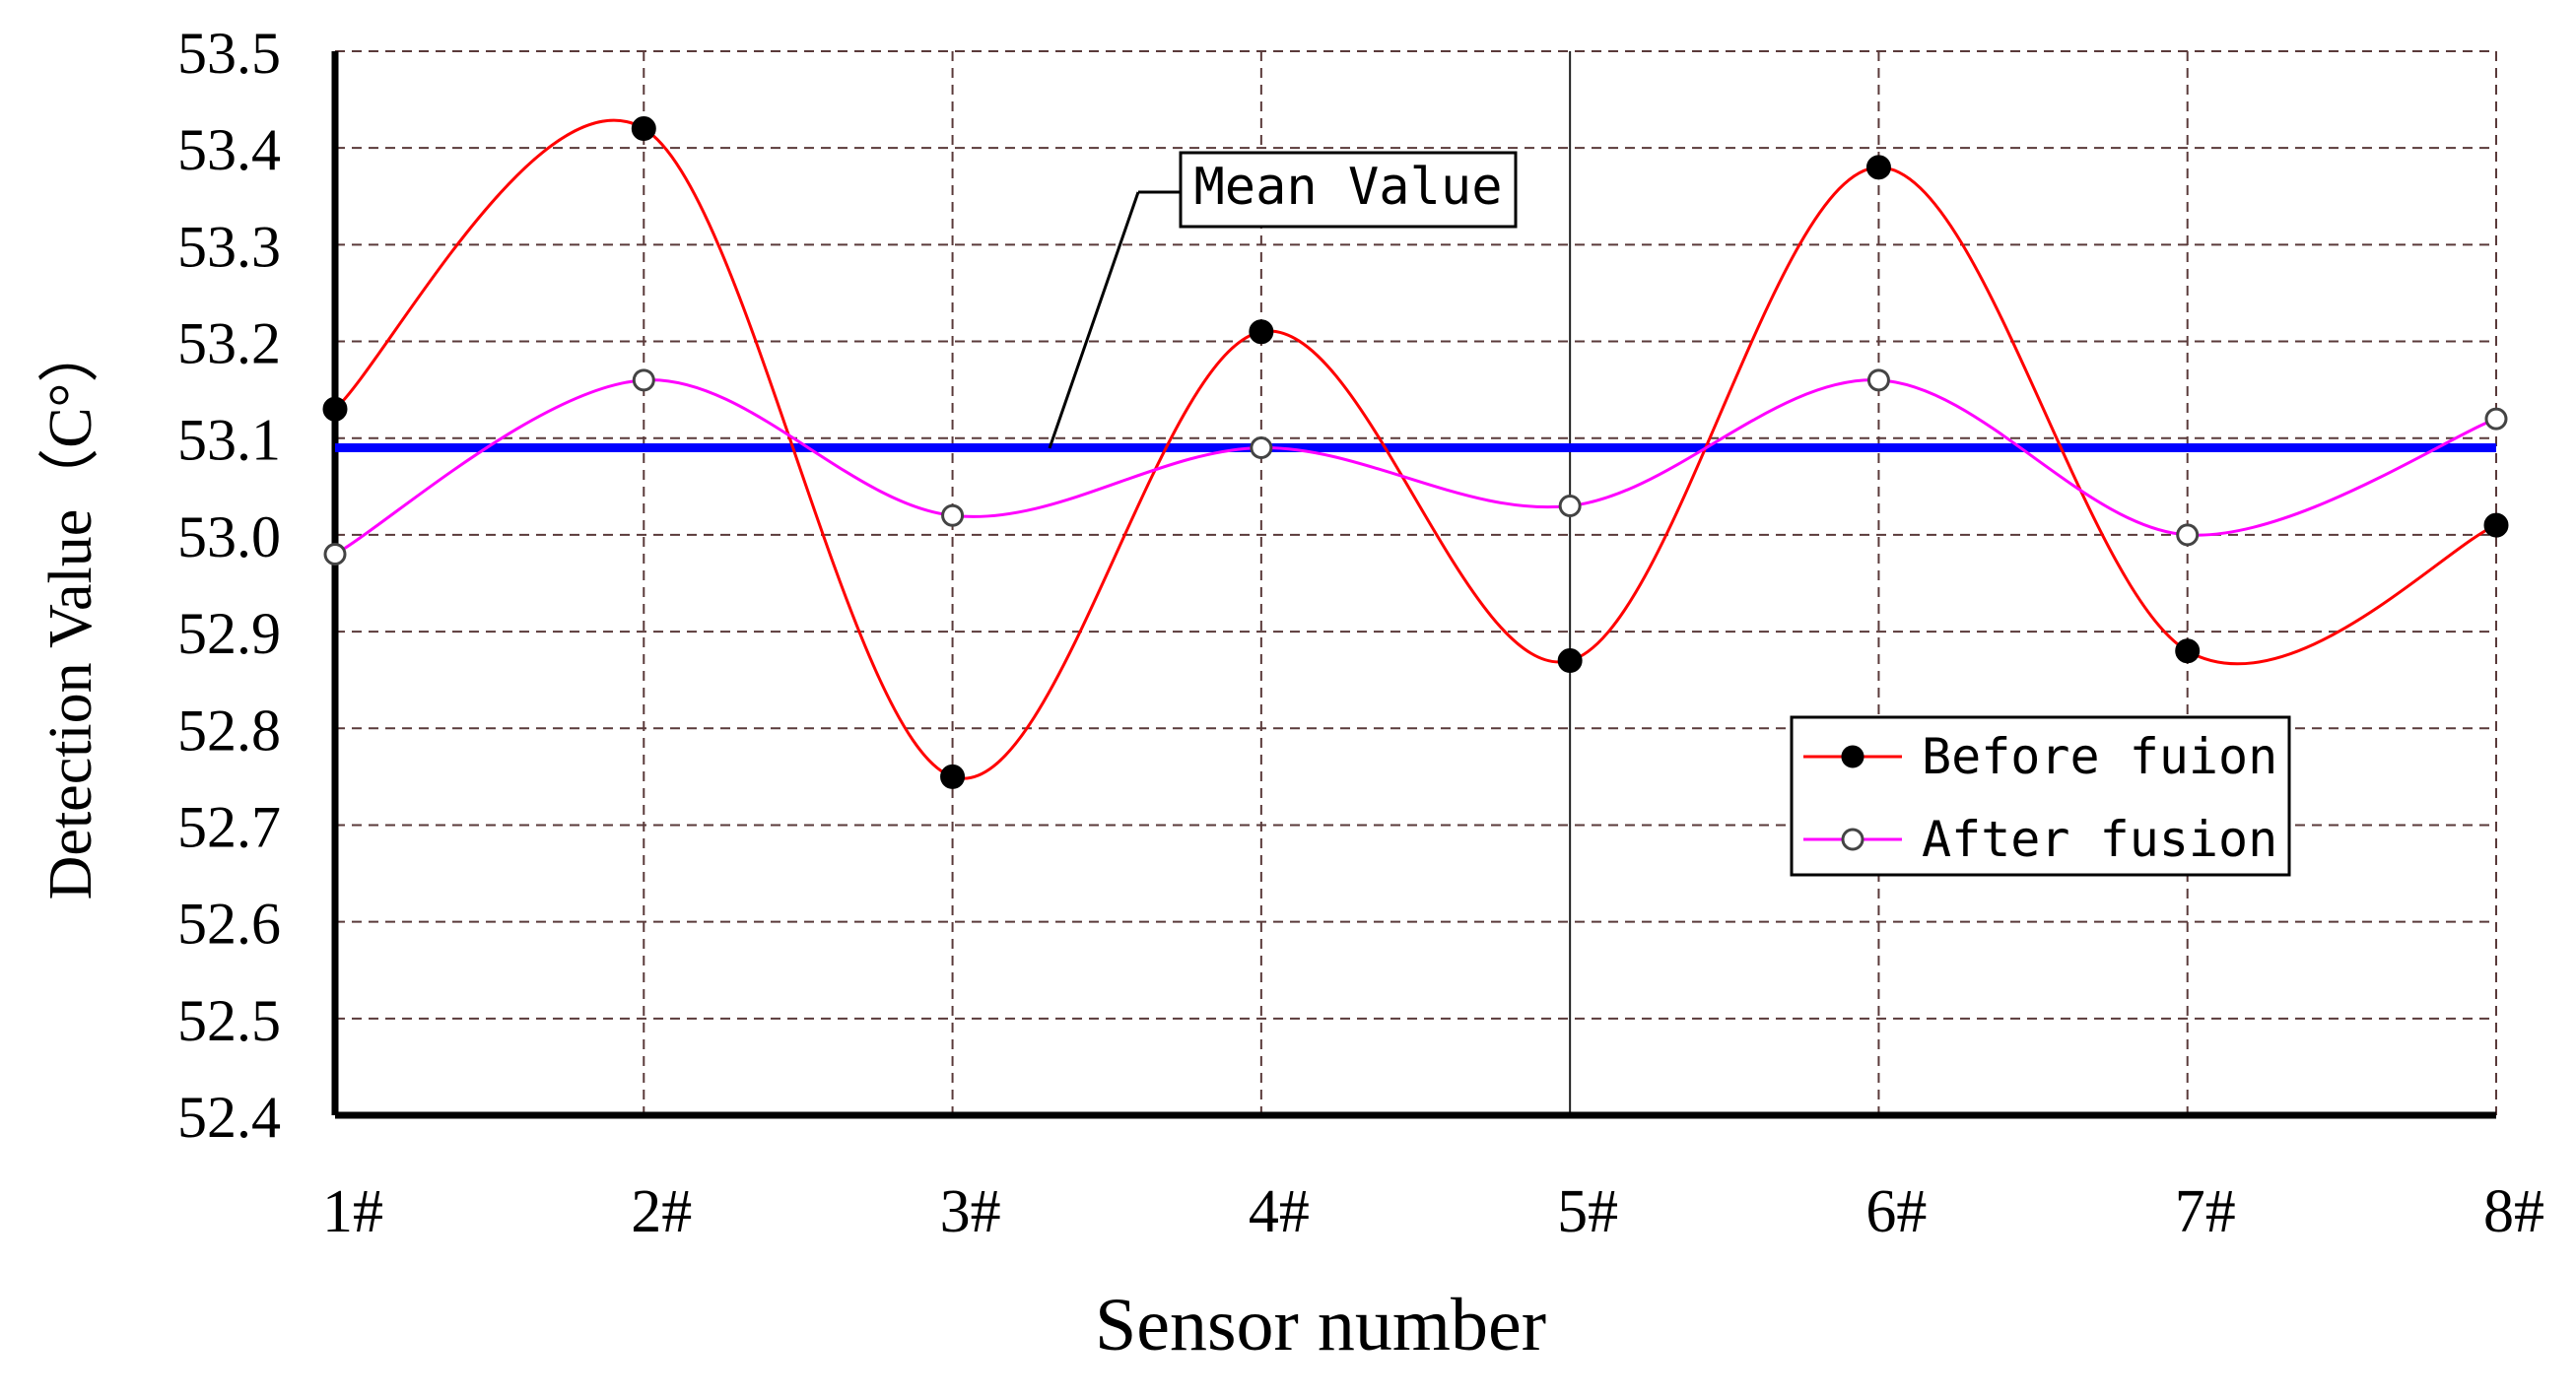  Describe the element at coordinates (1852, 756) in the screenshot. I see `legend-marker-before` at that location.